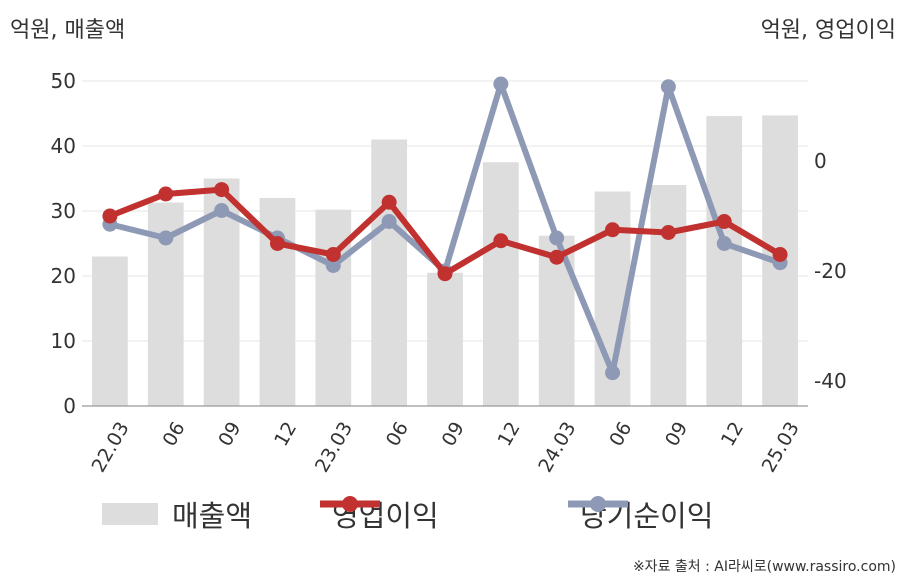  Describe the element at coordinates (334, 447) in the screenshot. I see `x-tick-label: 23.03` at that location.